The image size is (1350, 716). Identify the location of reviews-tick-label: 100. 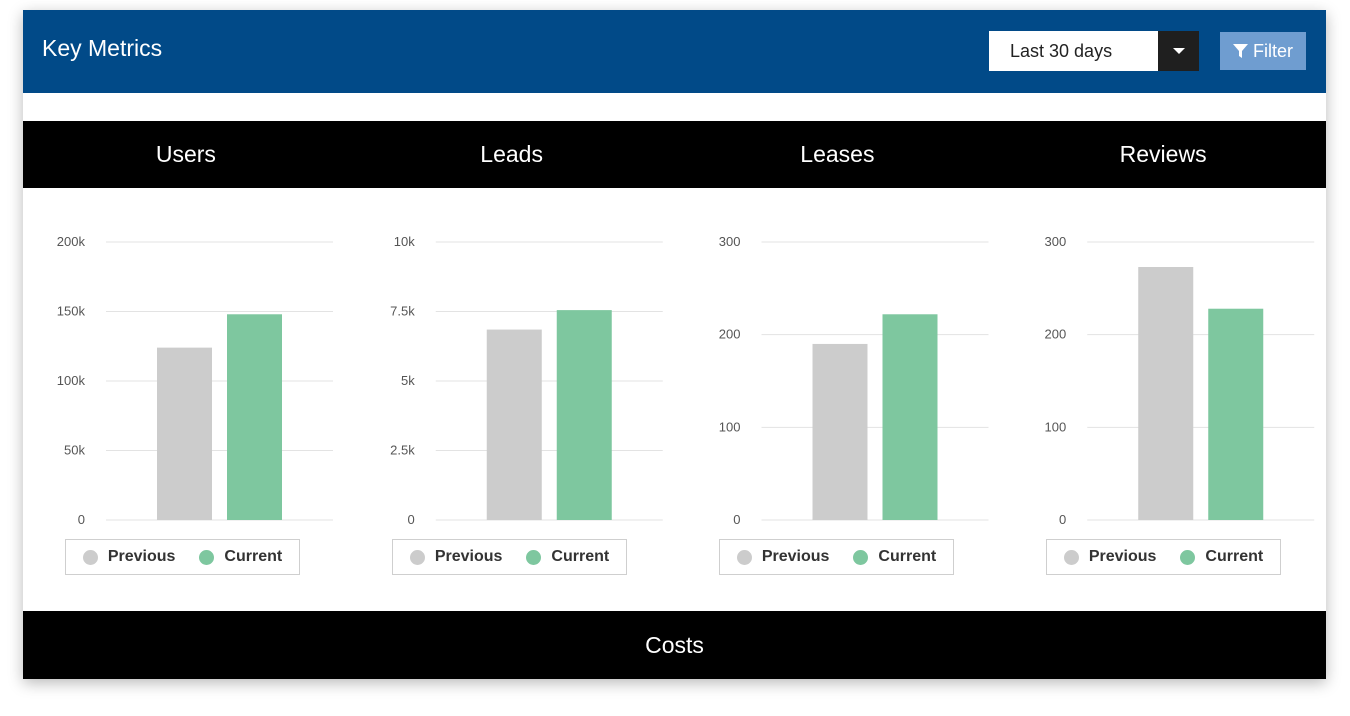
(1056, 426).